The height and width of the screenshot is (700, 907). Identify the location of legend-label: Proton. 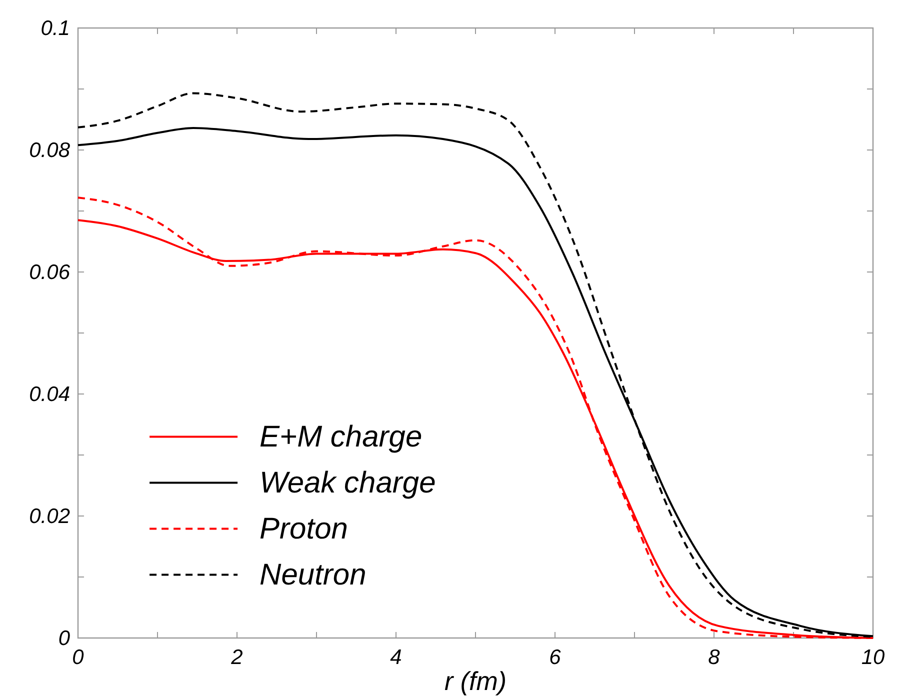
(304, 529).